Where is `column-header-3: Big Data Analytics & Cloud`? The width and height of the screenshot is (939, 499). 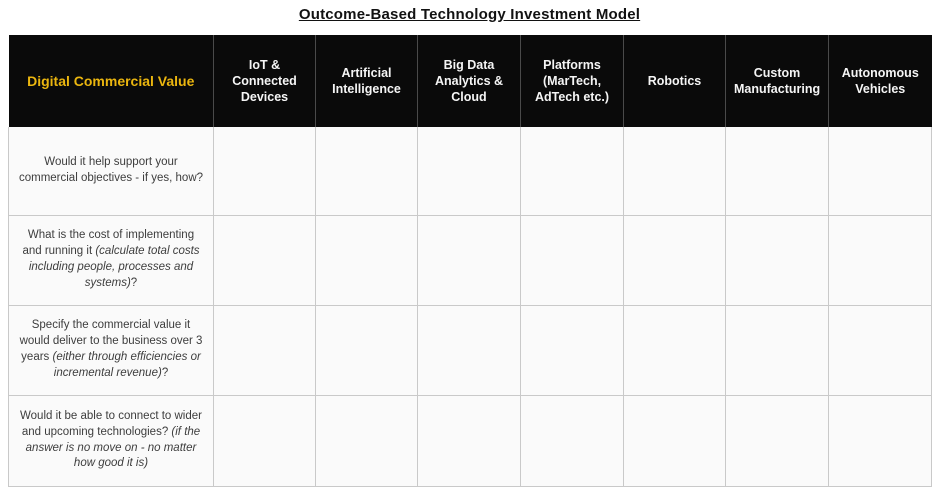 column-header-3: Big Data Analytics & Cloud is located at coordinates (469, 81).